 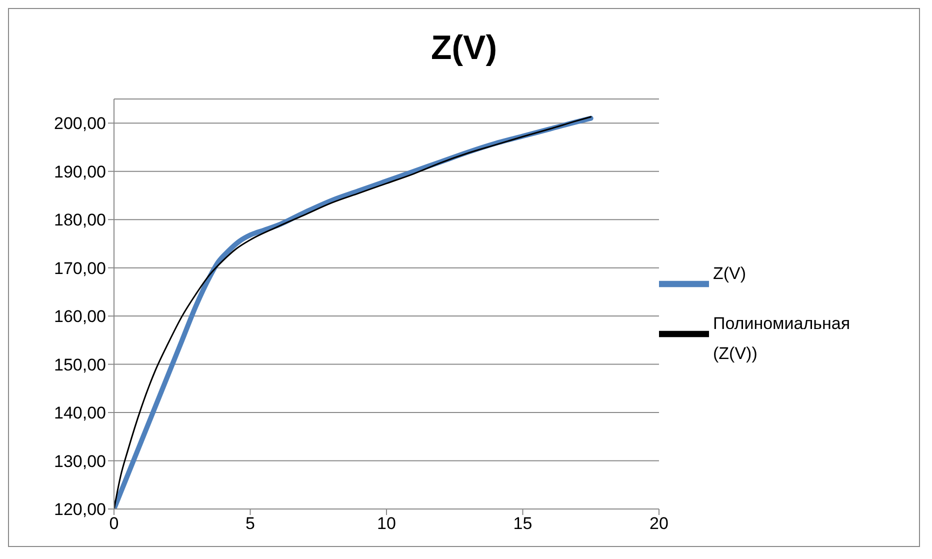 What do you see at coordinates (80, 364) in the screenshot?
I see `y-tick-label: 150,00` at bounding box center [80, 364].